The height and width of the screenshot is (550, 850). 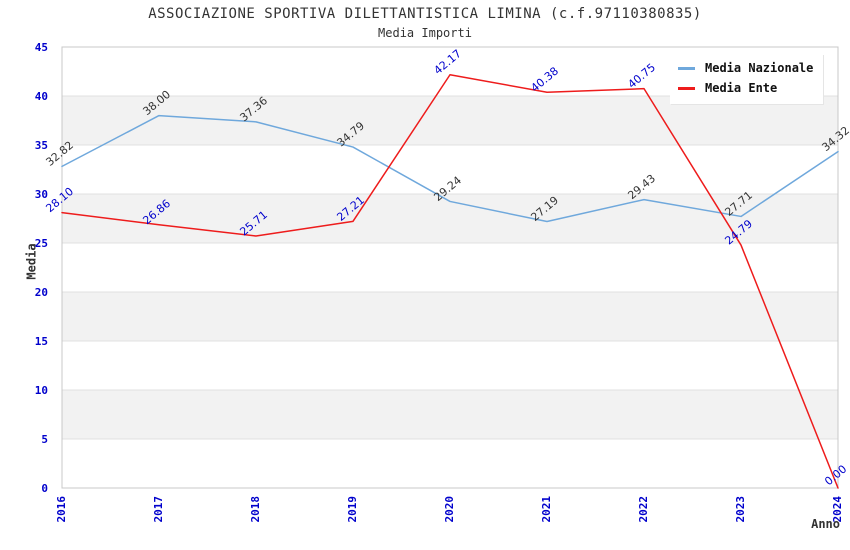 I want to click on y-tick-label: 20, so click(x=41, y=292).